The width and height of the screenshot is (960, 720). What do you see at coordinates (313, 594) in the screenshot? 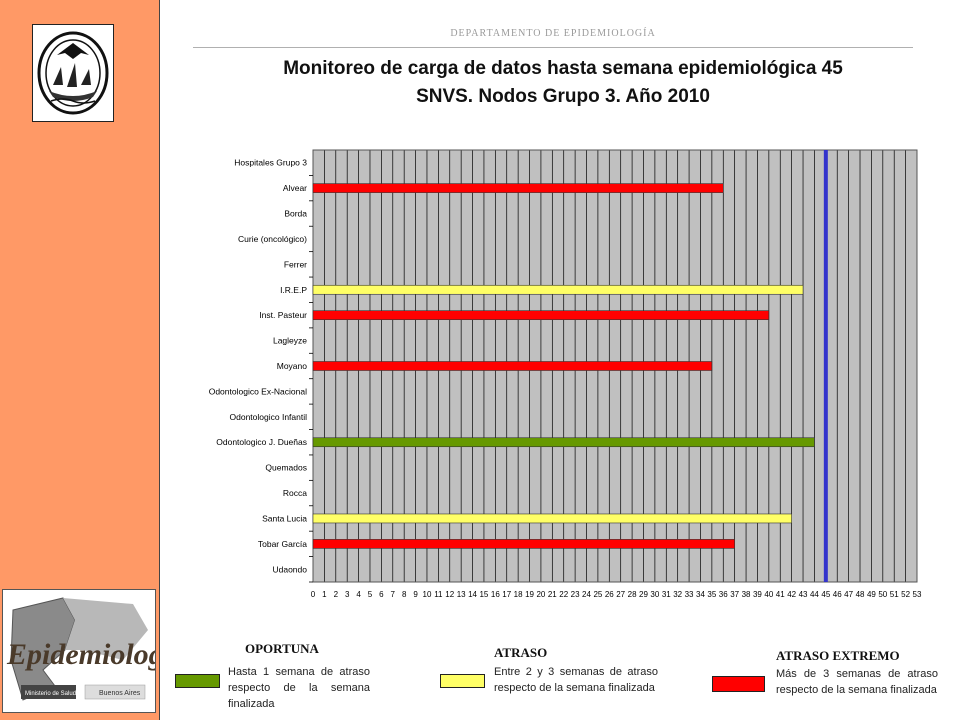
I see `x-tick-label: 0` at bounding box center [313, 594].